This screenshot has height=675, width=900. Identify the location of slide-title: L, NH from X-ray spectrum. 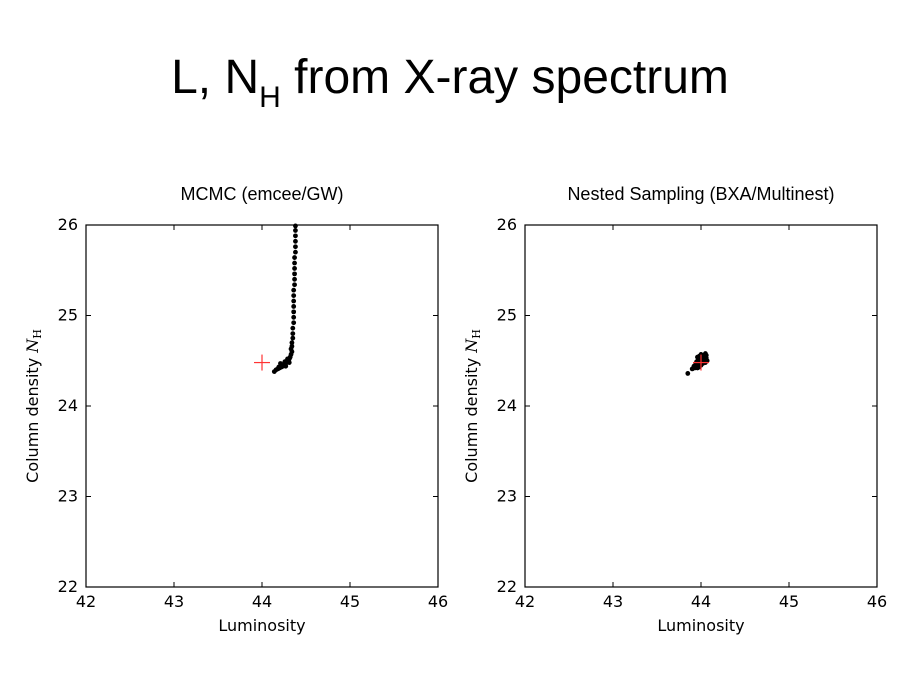
(450, 80).